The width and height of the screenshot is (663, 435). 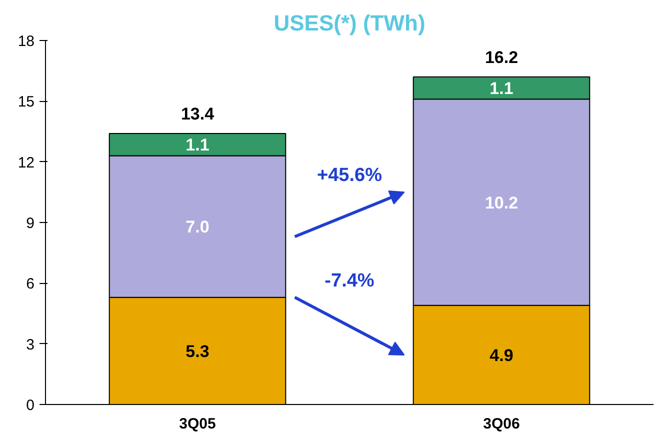 I want to click on y-tick-label: 12, so click(x=26, y=163).